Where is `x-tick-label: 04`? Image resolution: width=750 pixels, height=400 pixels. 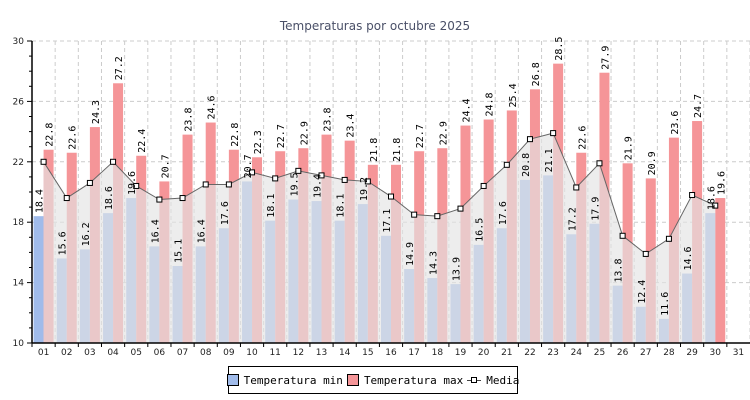
x-tick-label: 04 is located at coordinates (113, 353).